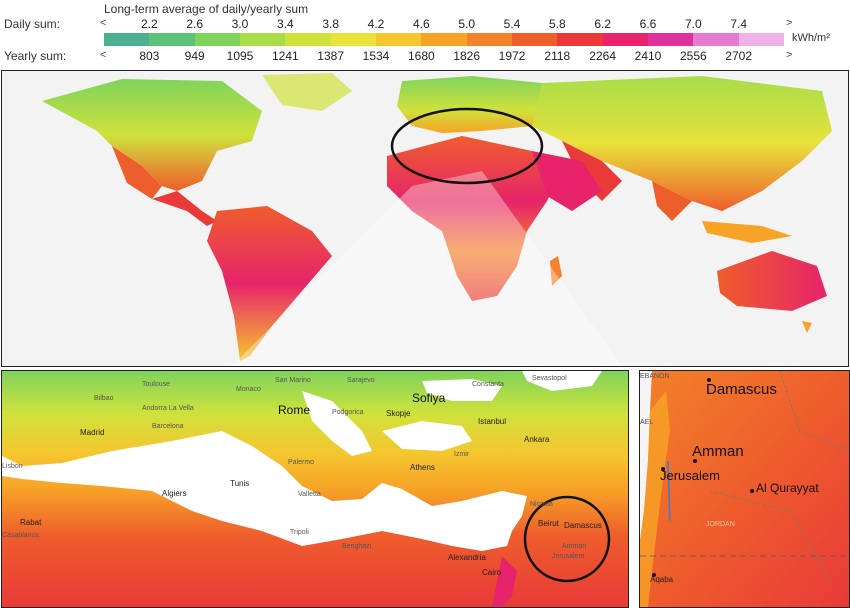 The width and height of the screenshot is (850, 608). I want to click on yearly-tick-label: 1095, so click(240, 56).